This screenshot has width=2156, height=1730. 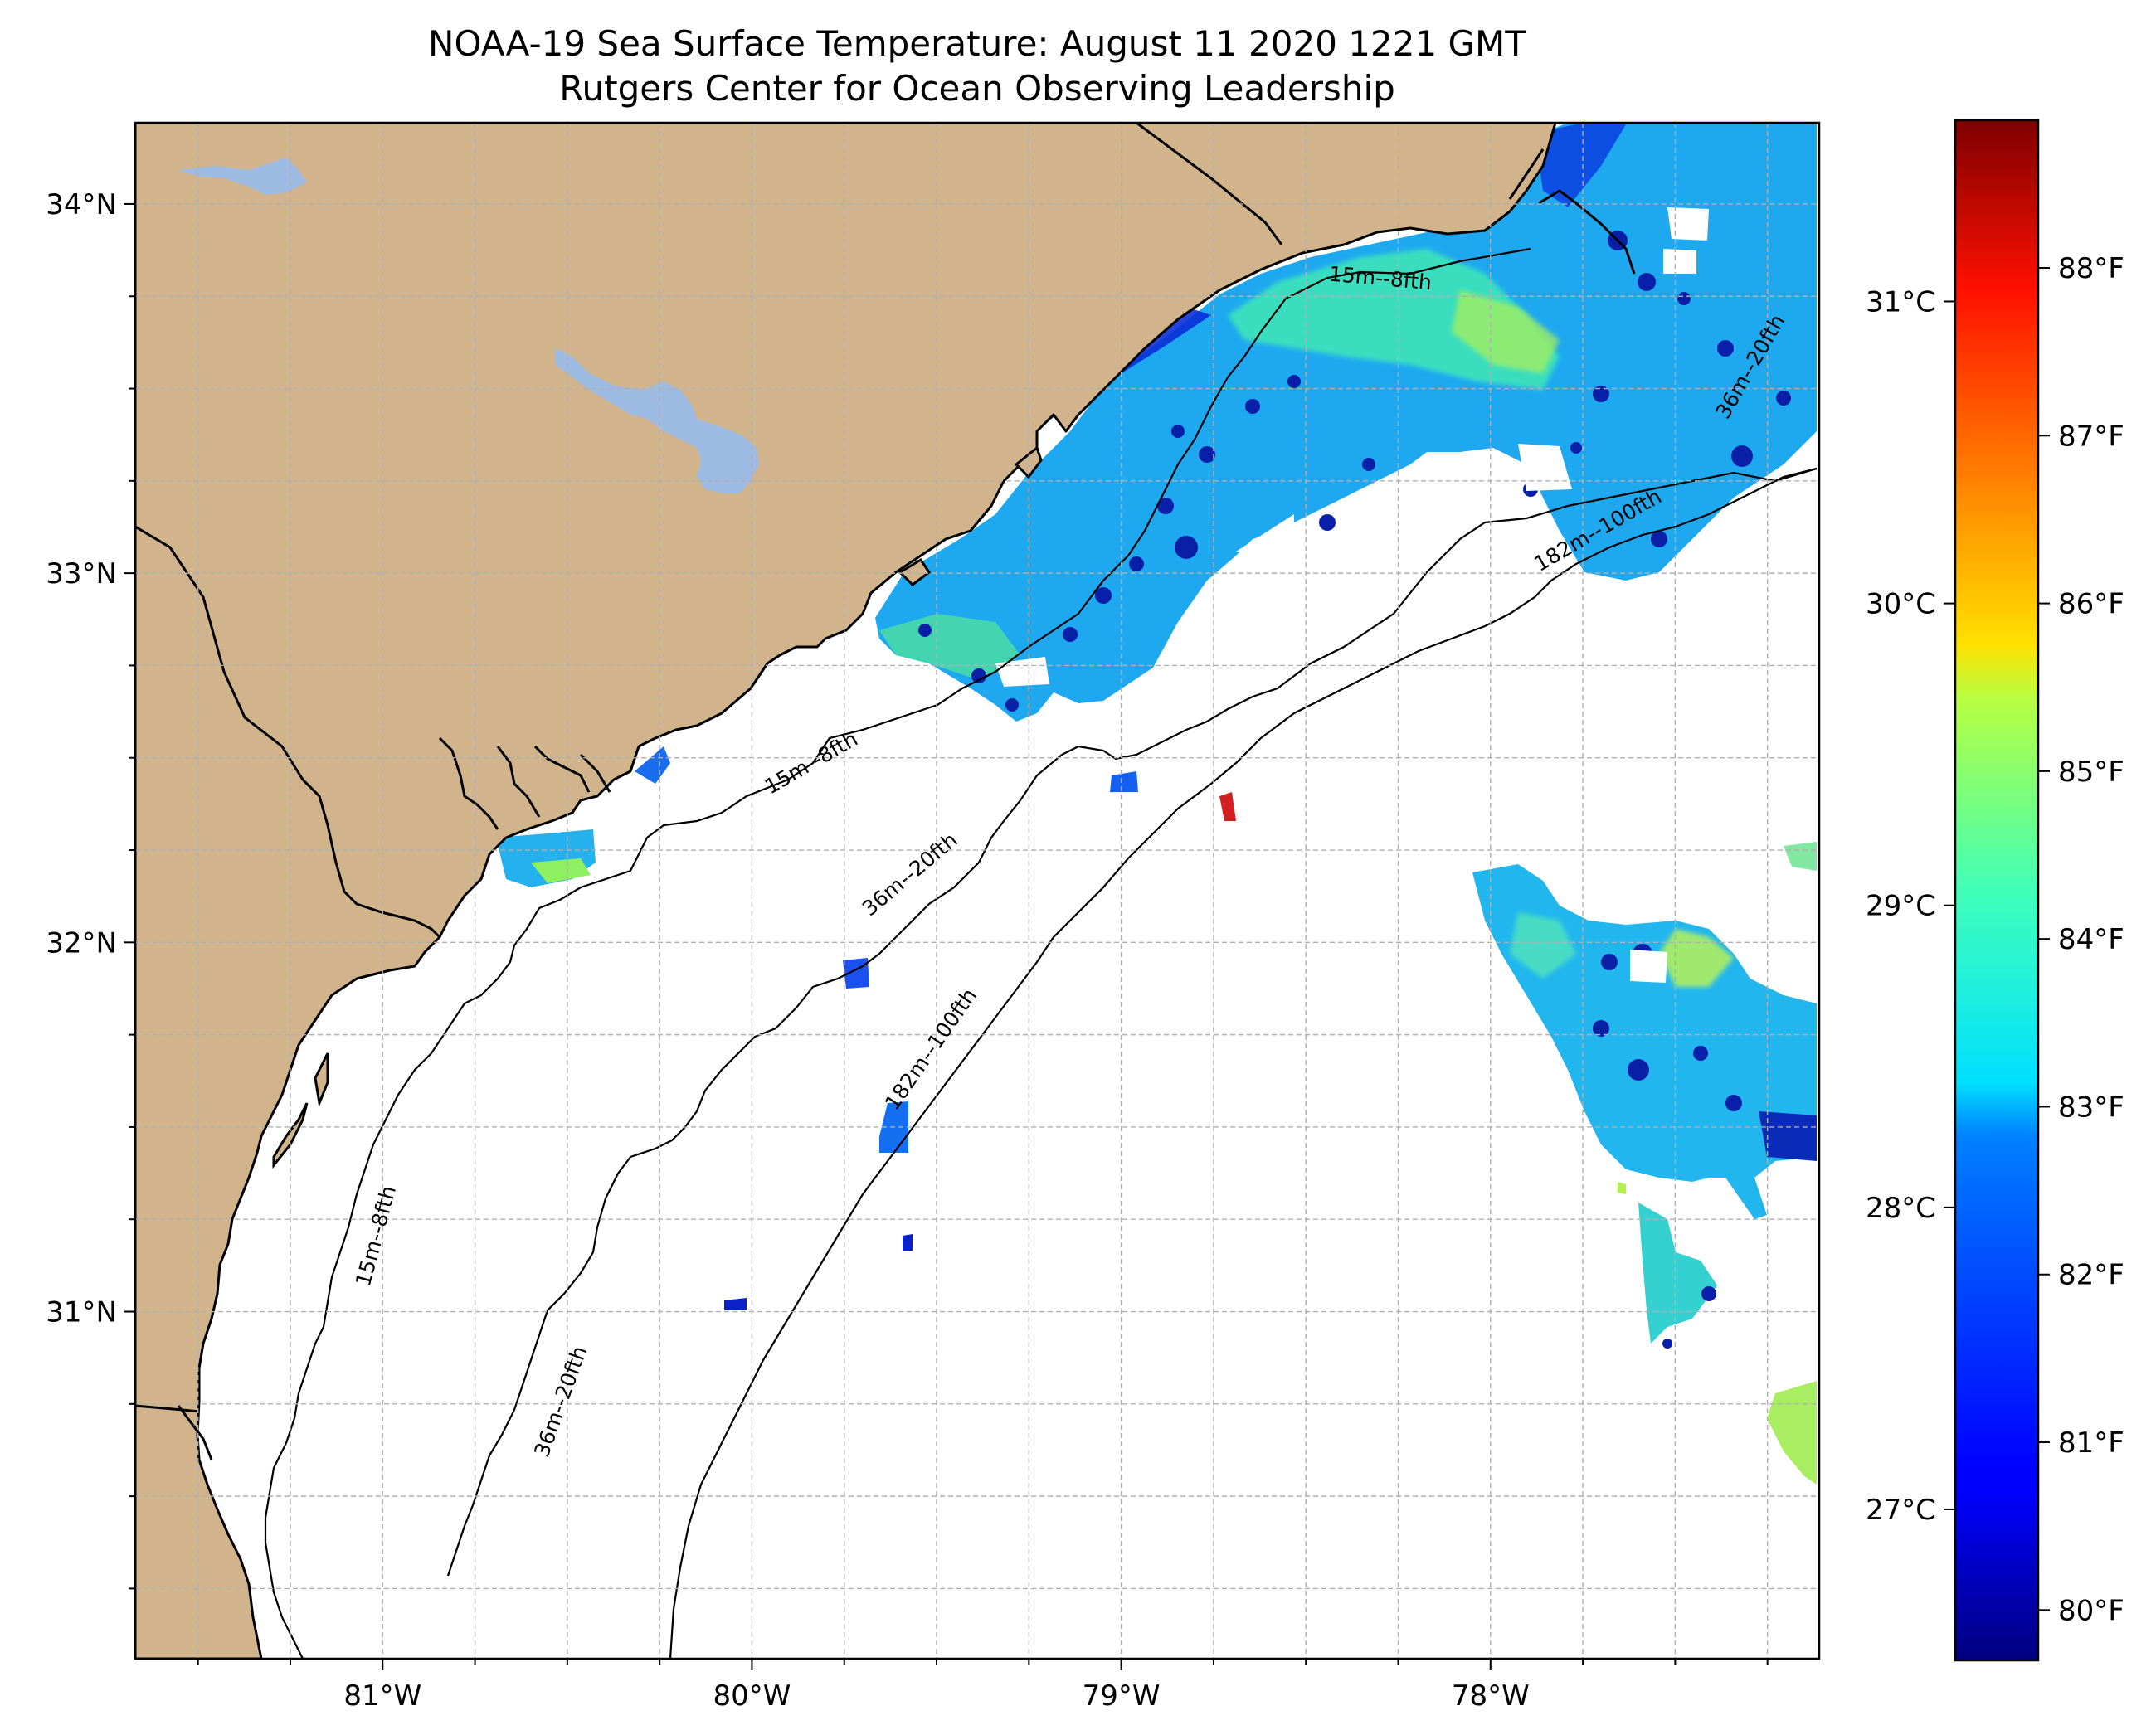 What do you see at coordinates (1677, 1273) in the screenshot?
I see `sst-patch-small-south` at bounding box center [1677, 1273].